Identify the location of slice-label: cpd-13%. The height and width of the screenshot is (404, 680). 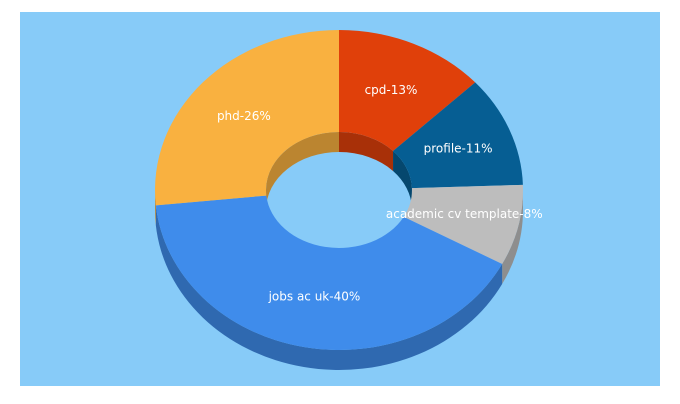
(391, 90).